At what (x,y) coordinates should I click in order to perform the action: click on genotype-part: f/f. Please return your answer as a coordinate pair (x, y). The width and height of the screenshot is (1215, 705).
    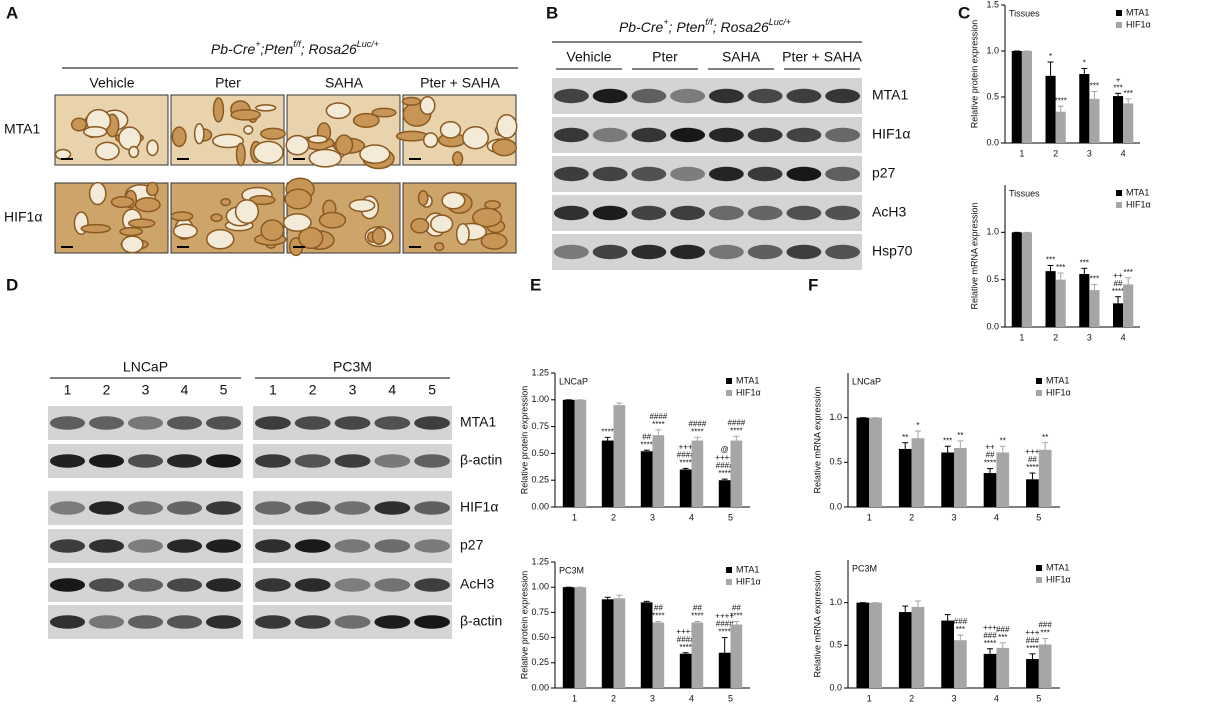
    Looking at the image, I should click on (709, 22).